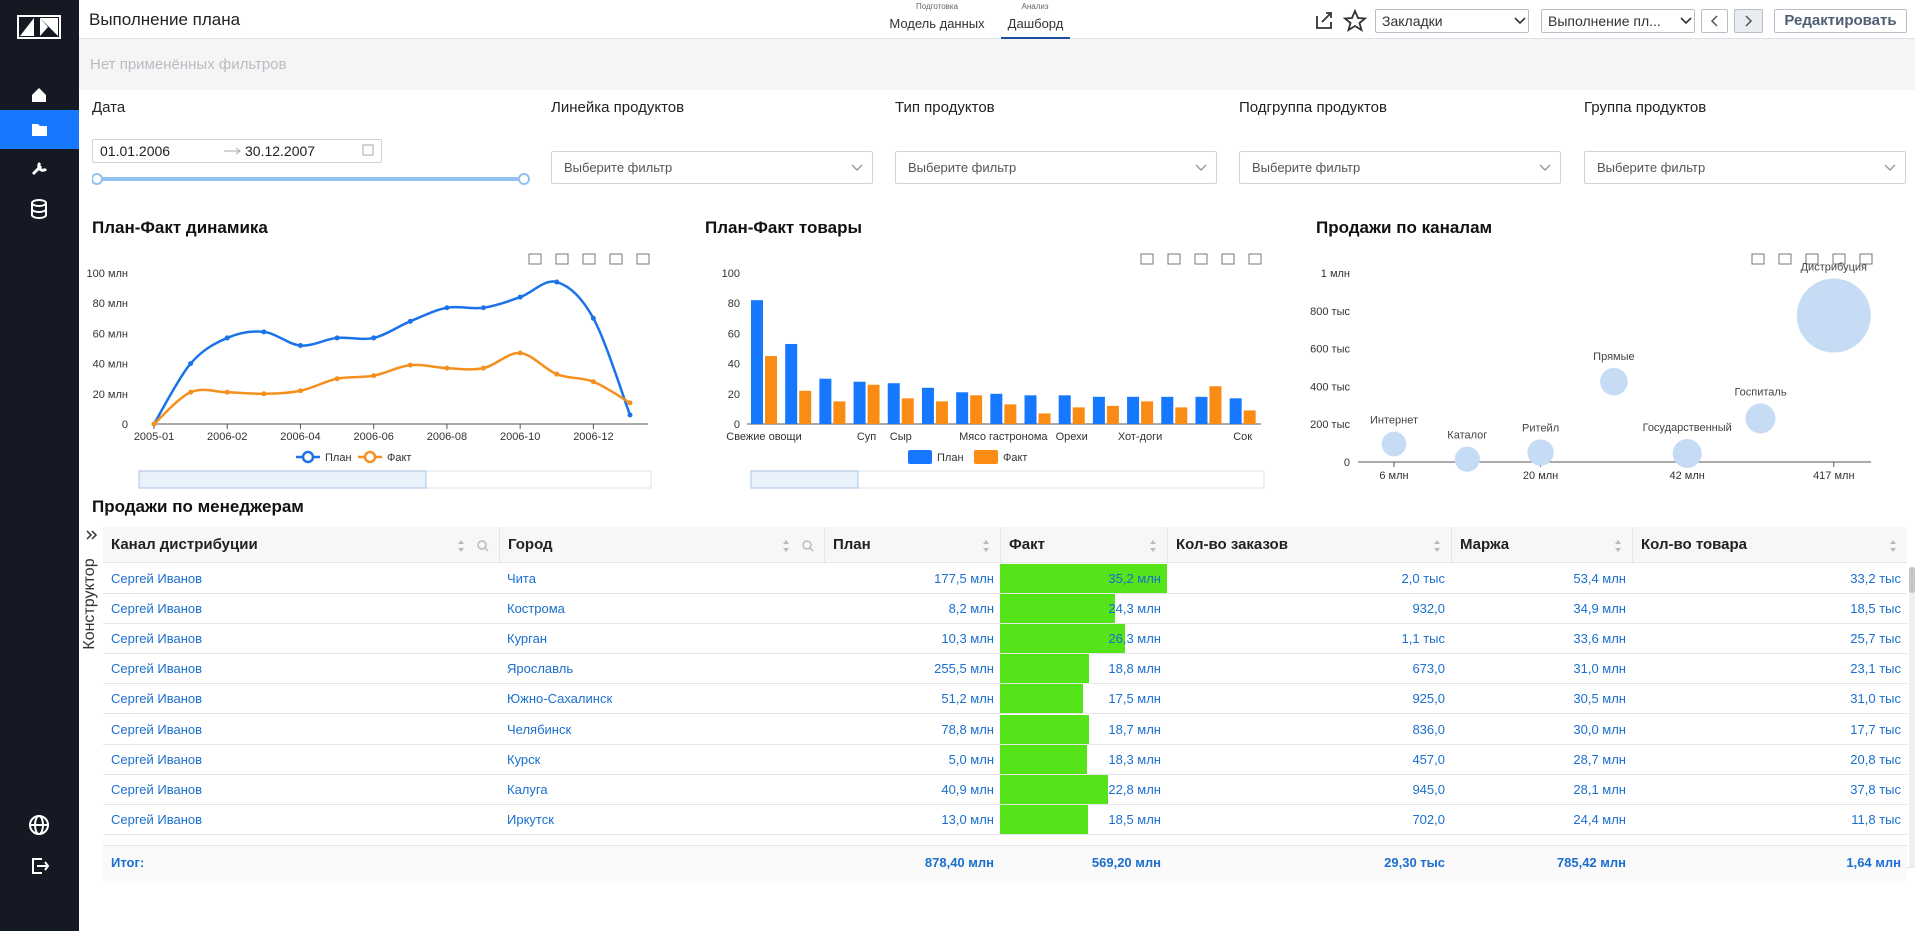 The width and height of the screenshot is (1915, 936). What do you see at coordinates (937, 23) in the screenshot?
I see `tab: Модель данных` at bounding box center [937, 23].